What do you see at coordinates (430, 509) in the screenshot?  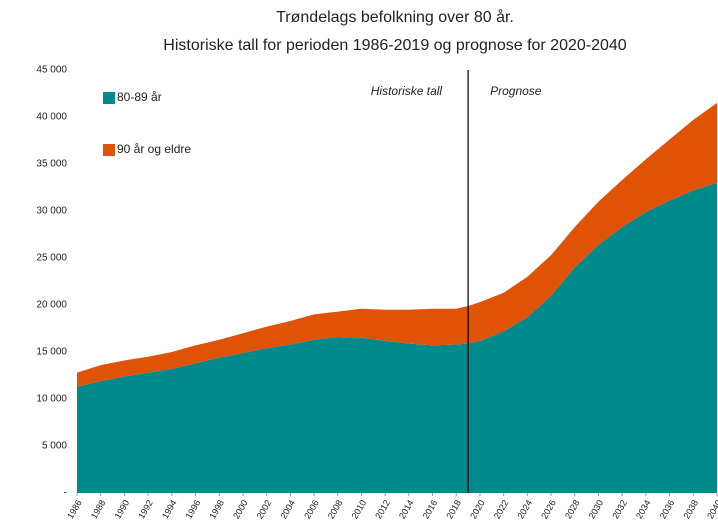 I see `x-tick-label: 2016` at bounding box center [430, 509].